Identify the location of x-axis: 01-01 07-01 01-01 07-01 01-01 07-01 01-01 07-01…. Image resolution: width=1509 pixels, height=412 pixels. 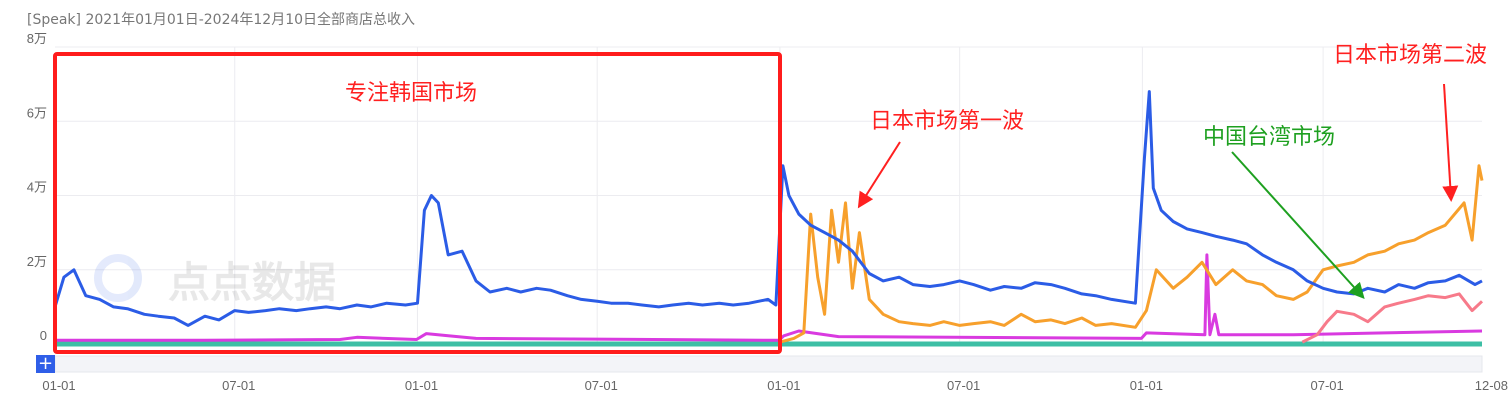
(775, 385).